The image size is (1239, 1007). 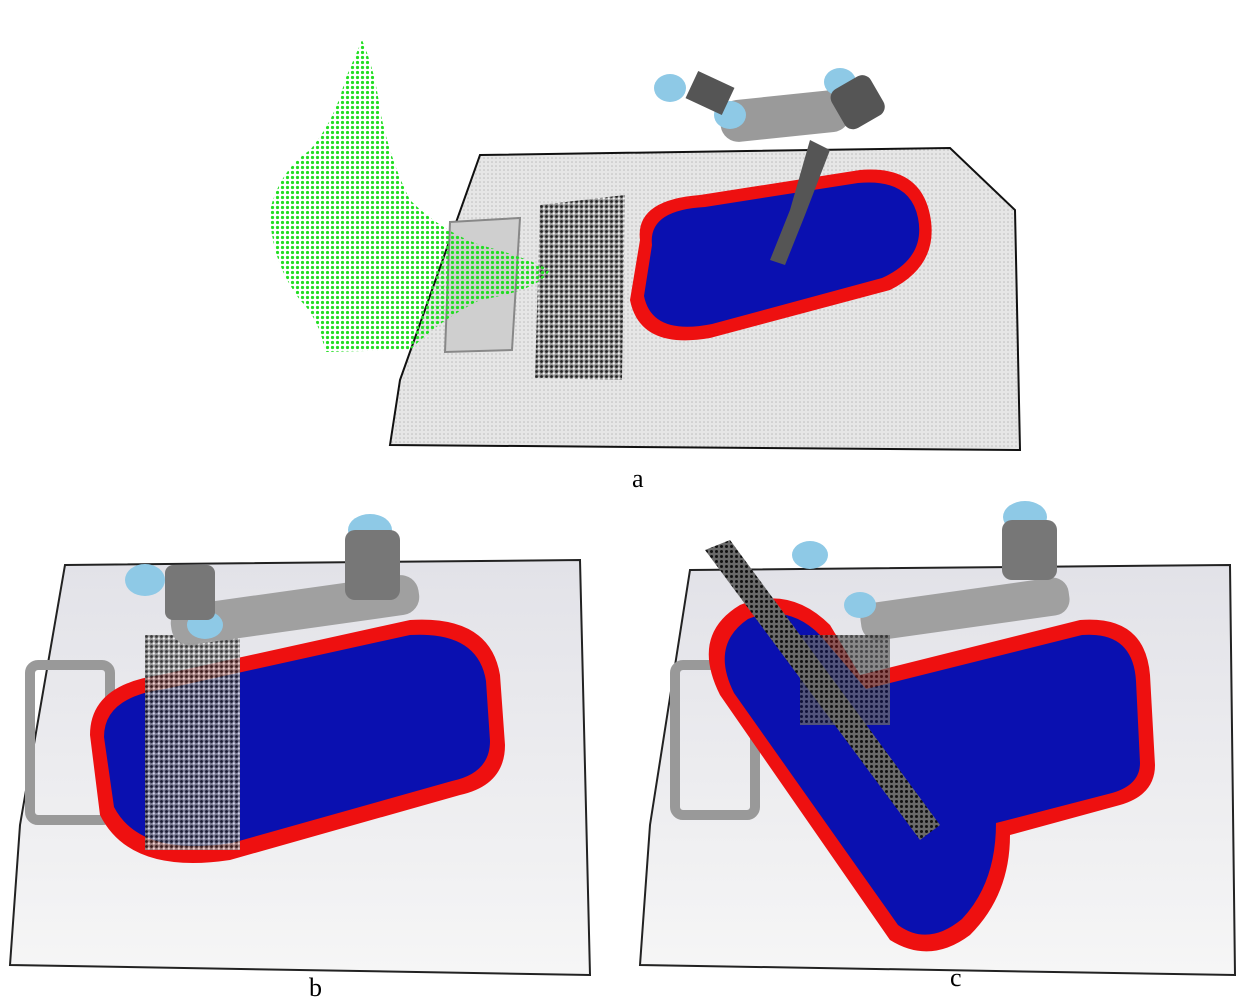 What do you see at coordinates (410, 196) in the screenshot?
I see `human-point-cloud` at bounding box center [410, 196].